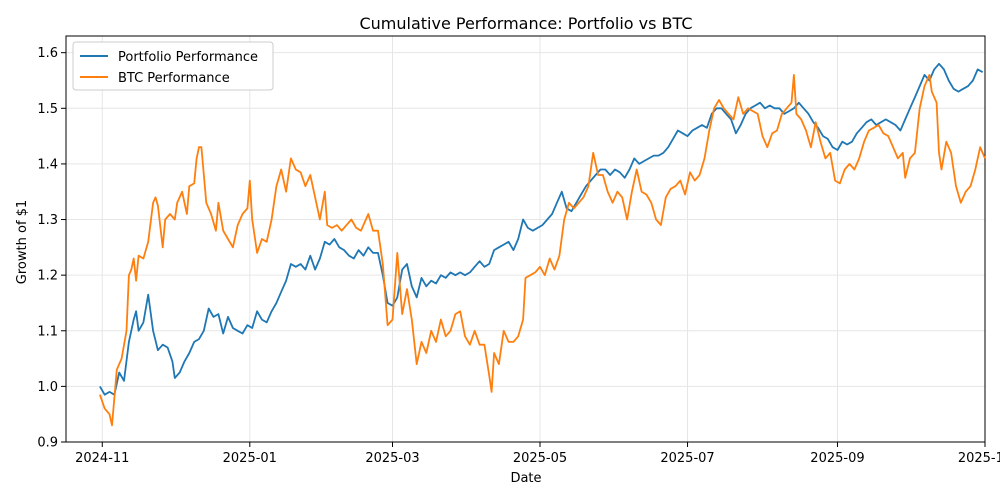  What do you see at coordinates (47, 387) in the screenshot?
I see `y-tick-label: 1.0` at bounding box center [47, 387].